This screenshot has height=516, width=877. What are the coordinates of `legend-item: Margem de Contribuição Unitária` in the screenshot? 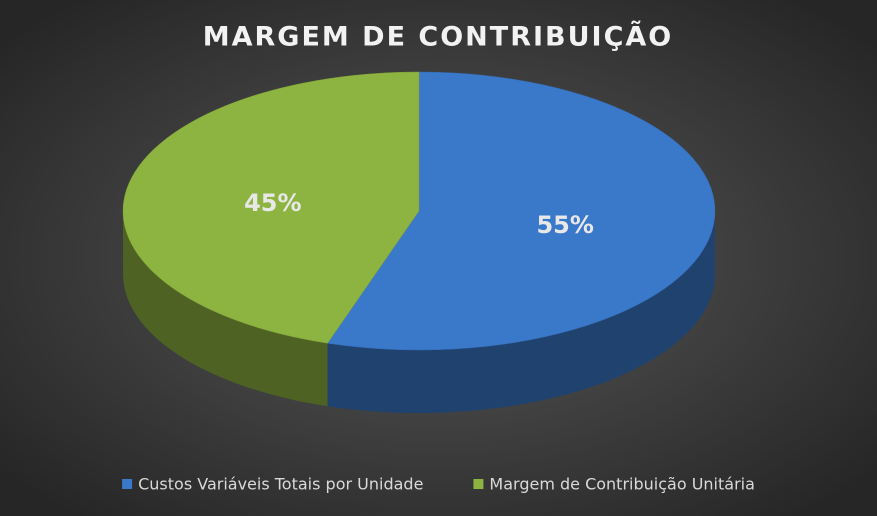 It's located at (614, 484).